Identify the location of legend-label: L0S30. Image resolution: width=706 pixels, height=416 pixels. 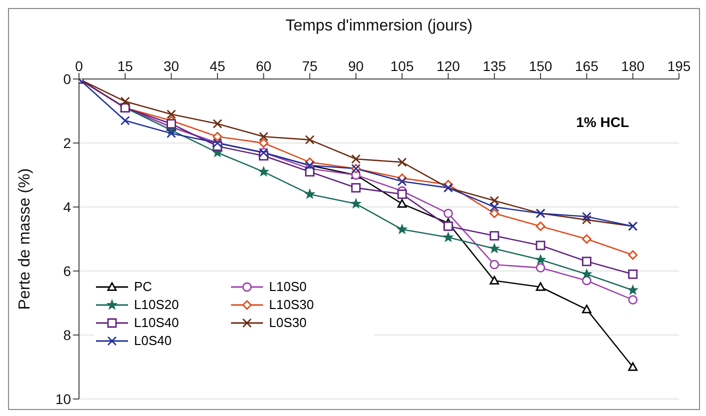
(288, 322).